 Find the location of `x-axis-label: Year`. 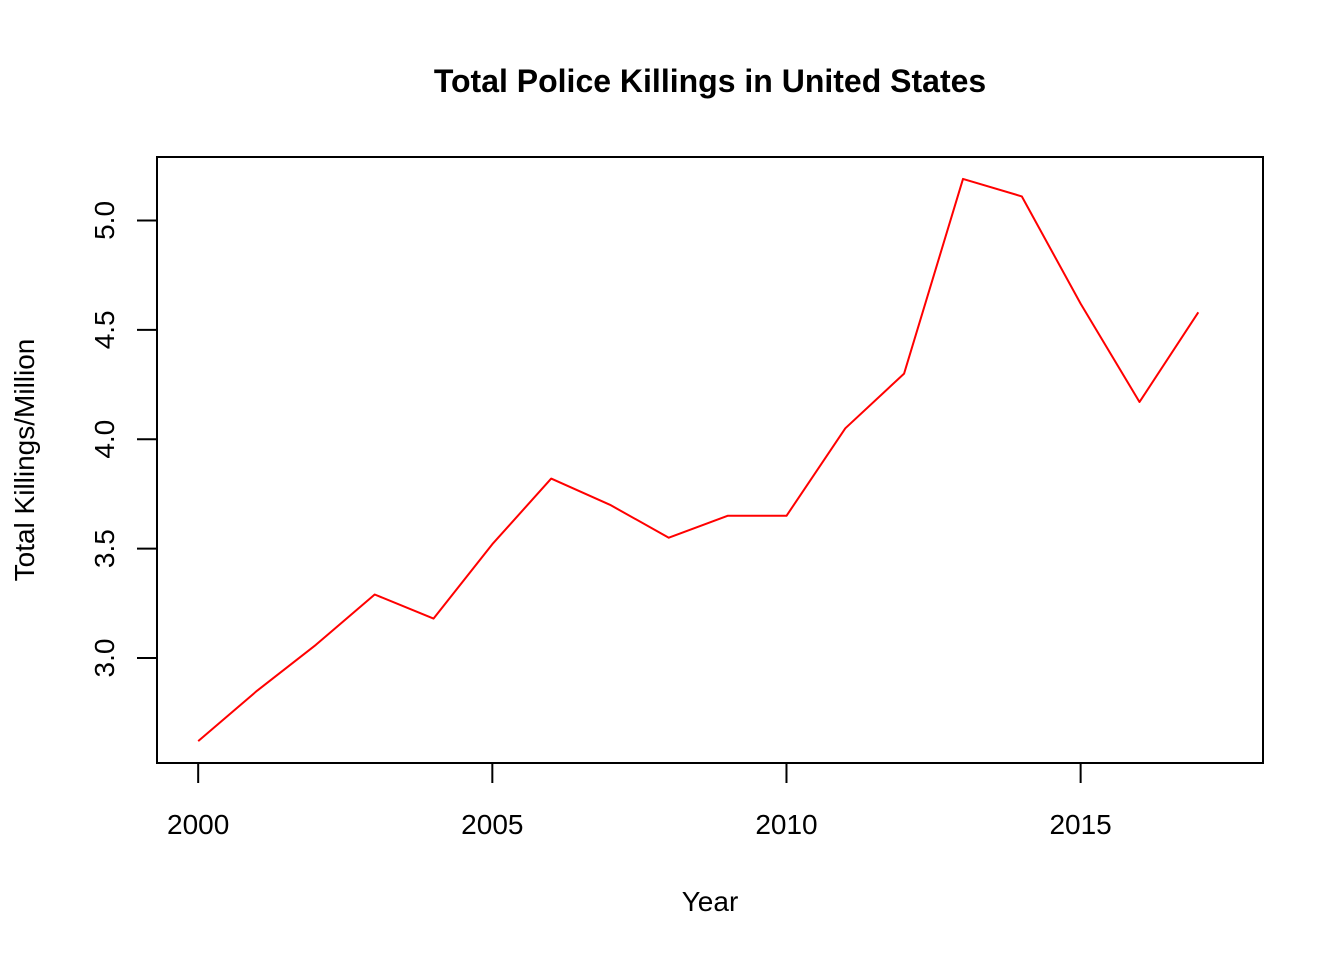

x-axis-label: Year is located at coordinates (710, 901).